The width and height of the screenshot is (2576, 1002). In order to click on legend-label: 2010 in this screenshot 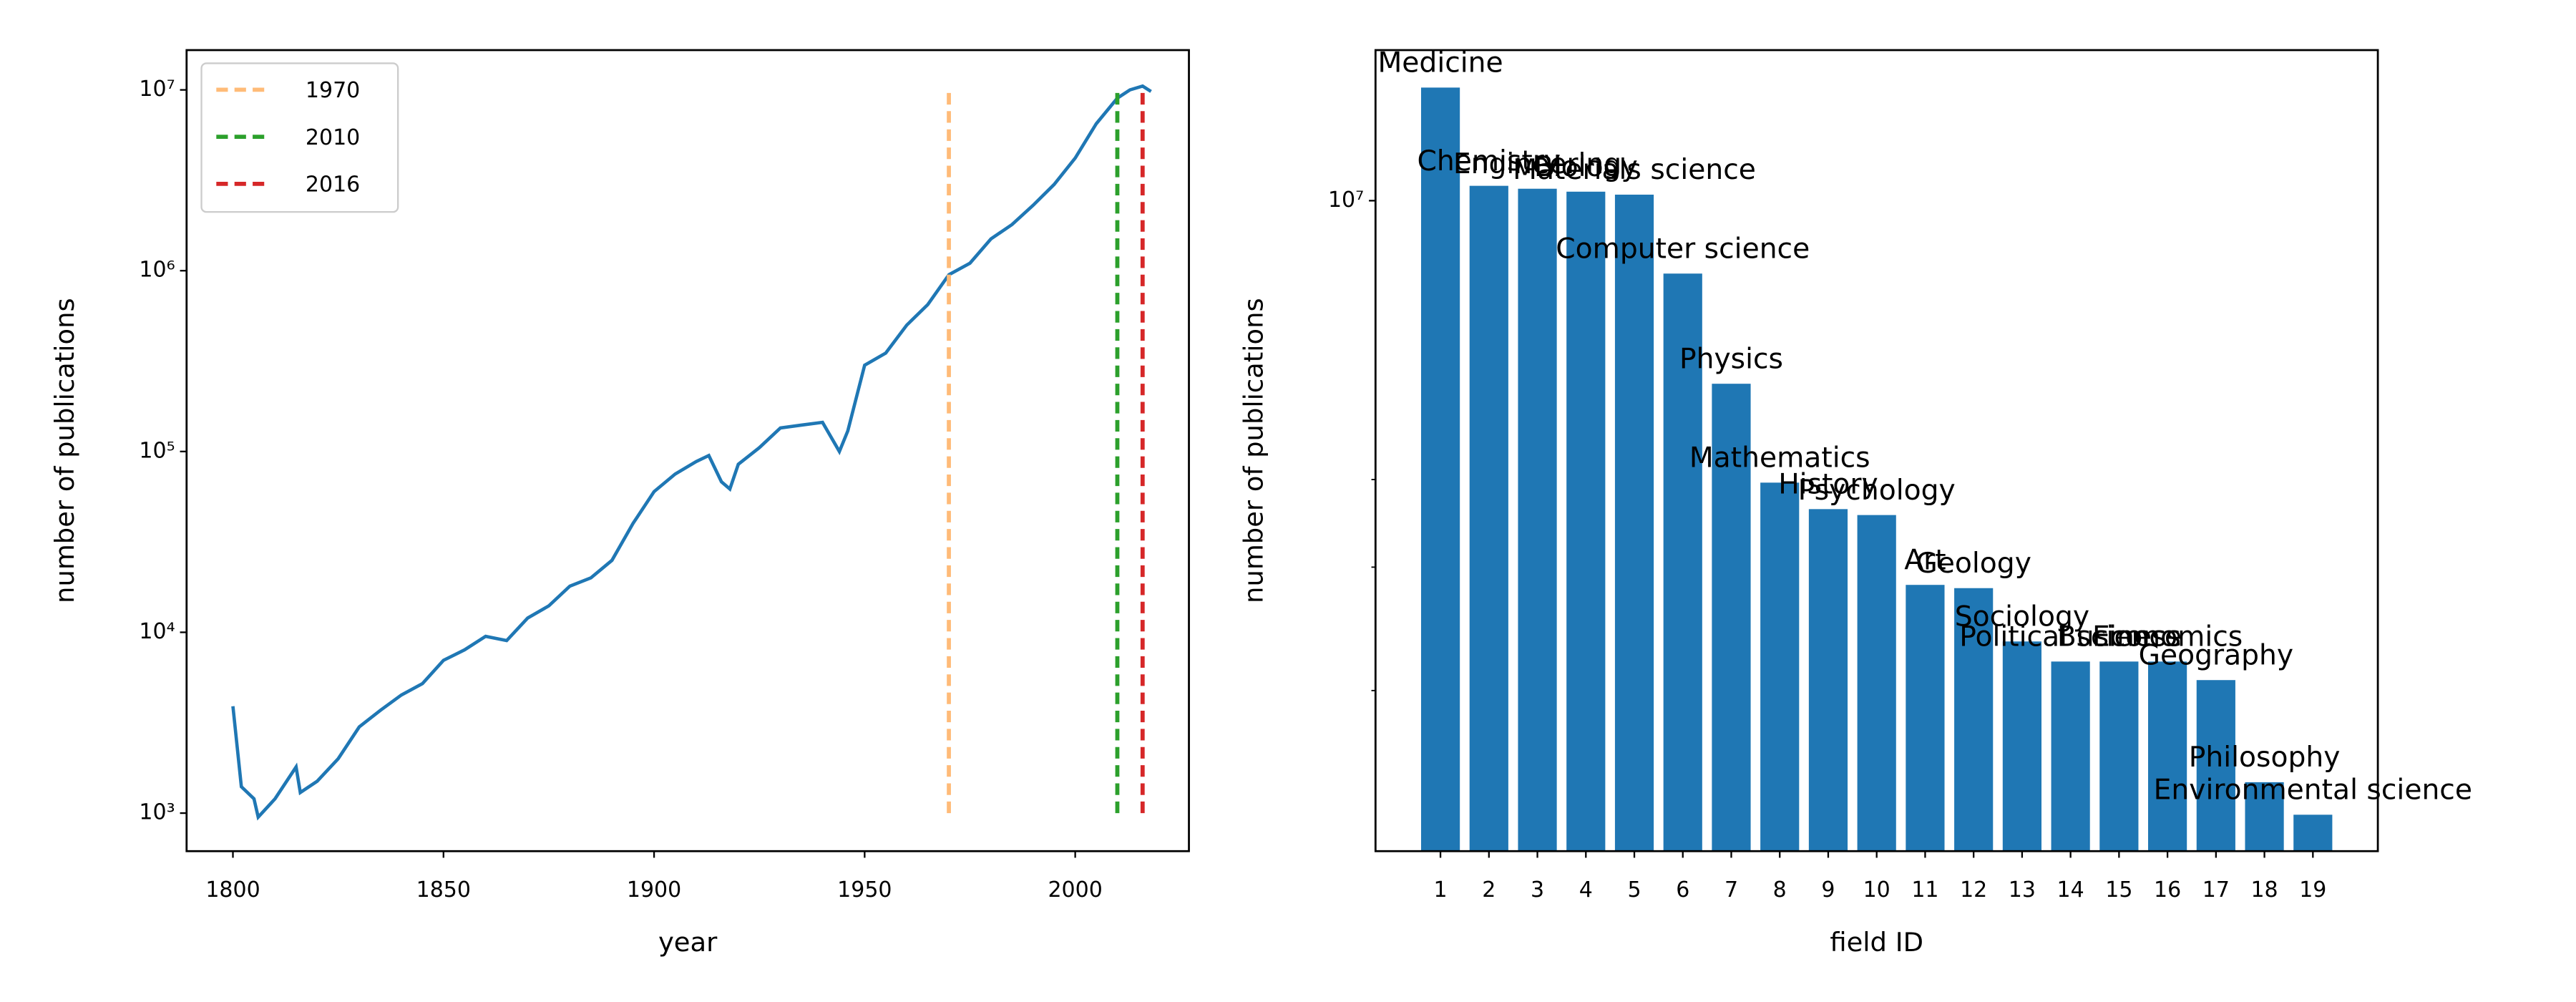, I will do `click(333, 137)`.